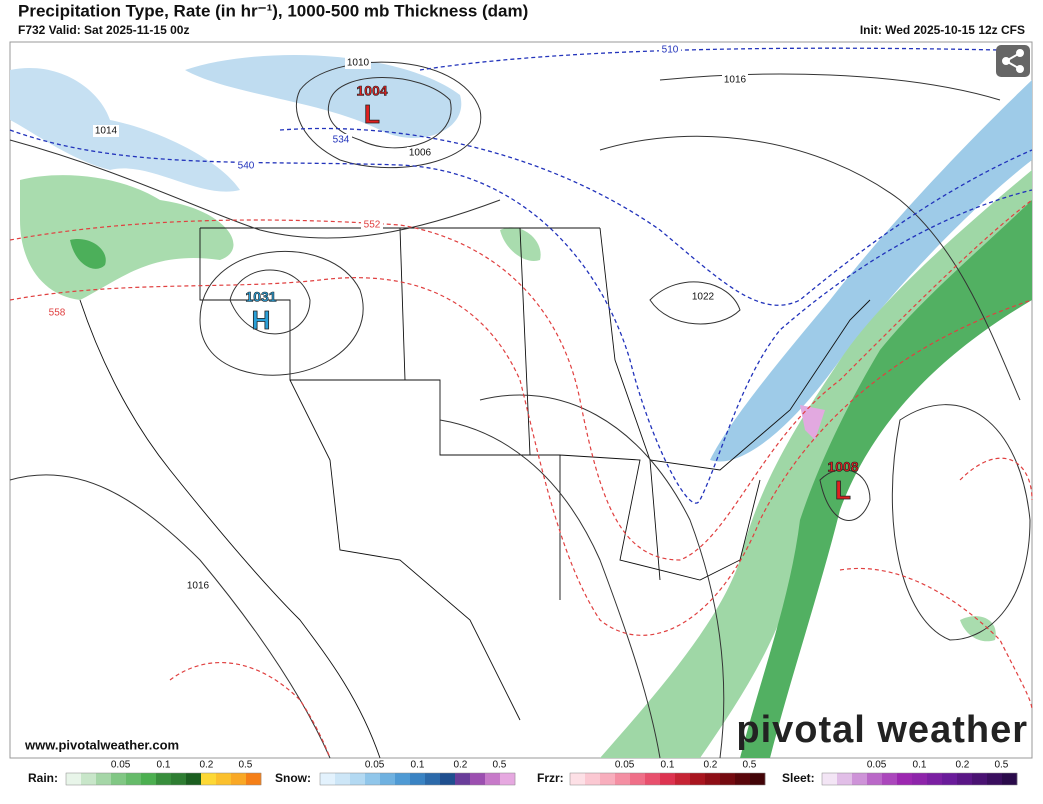 The image size is (1043, 804). I want to click on isobar-label: 1016, so click(198, 586).